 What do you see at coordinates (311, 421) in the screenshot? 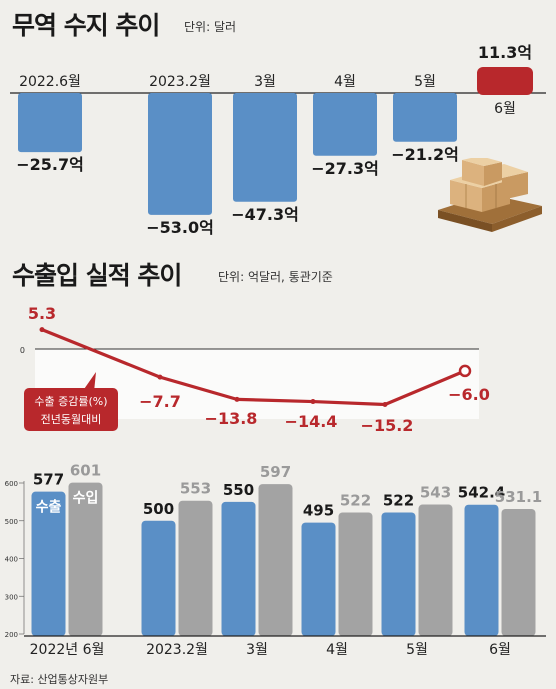
I see `value-label: −14.4` at bounding box center [311, 421].